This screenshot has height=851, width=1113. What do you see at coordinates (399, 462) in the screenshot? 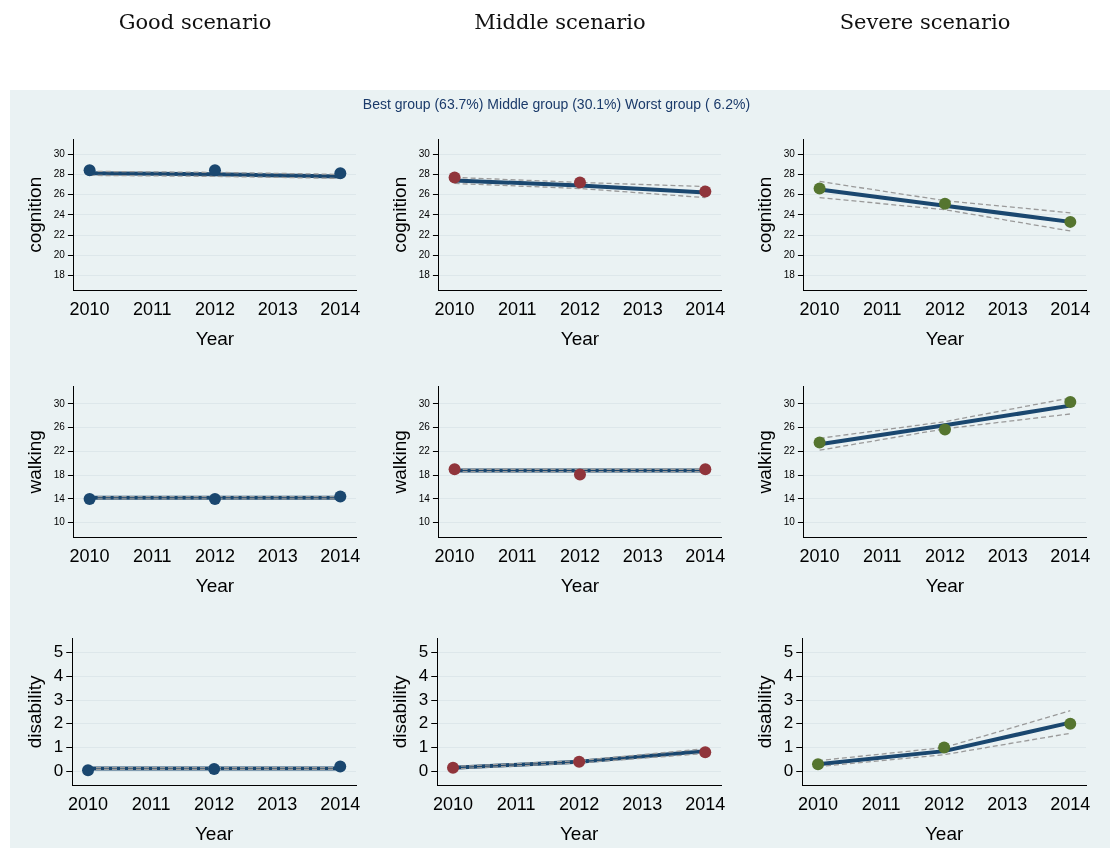
I see `y-axis-title: walking` at bounding box center [399, 462].